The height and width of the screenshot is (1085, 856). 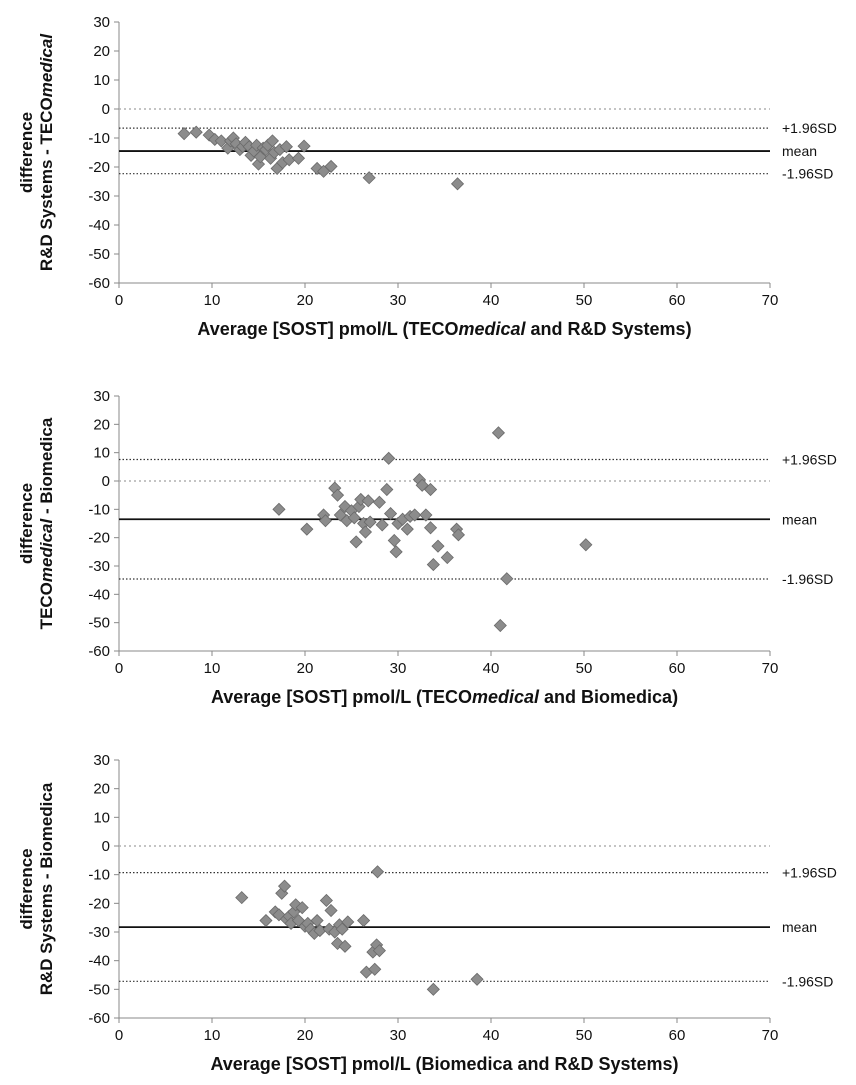 I want to click on x-tick-label: 20, so click(x=305, y=1035).